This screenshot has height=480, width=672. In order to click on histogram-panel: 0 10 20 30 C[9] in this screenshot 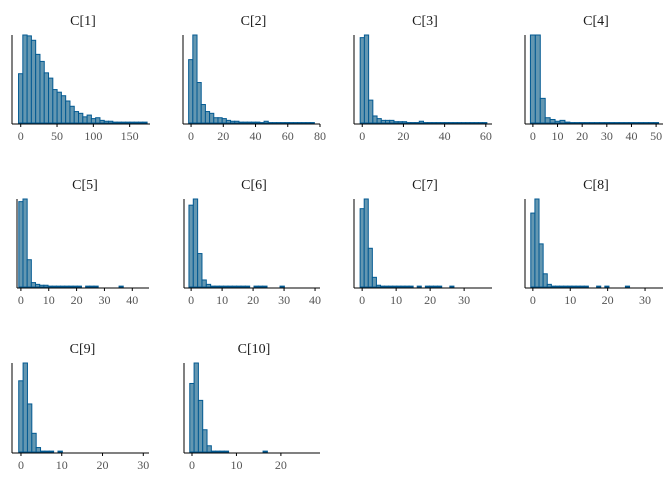, I will do `click(80, 407)`.